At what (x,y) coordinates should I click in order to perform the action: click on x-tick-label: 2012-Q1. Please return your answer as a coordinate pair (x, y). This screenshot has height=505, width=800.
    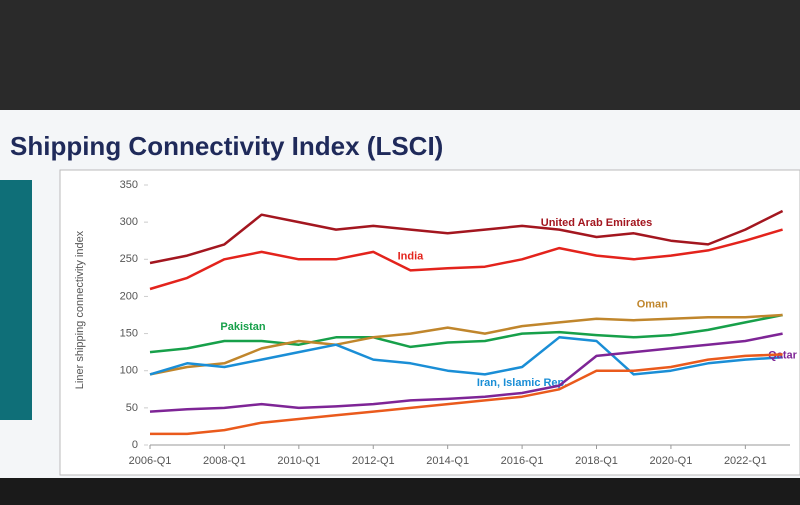
    Looking at the image, I should click on (373, 461).